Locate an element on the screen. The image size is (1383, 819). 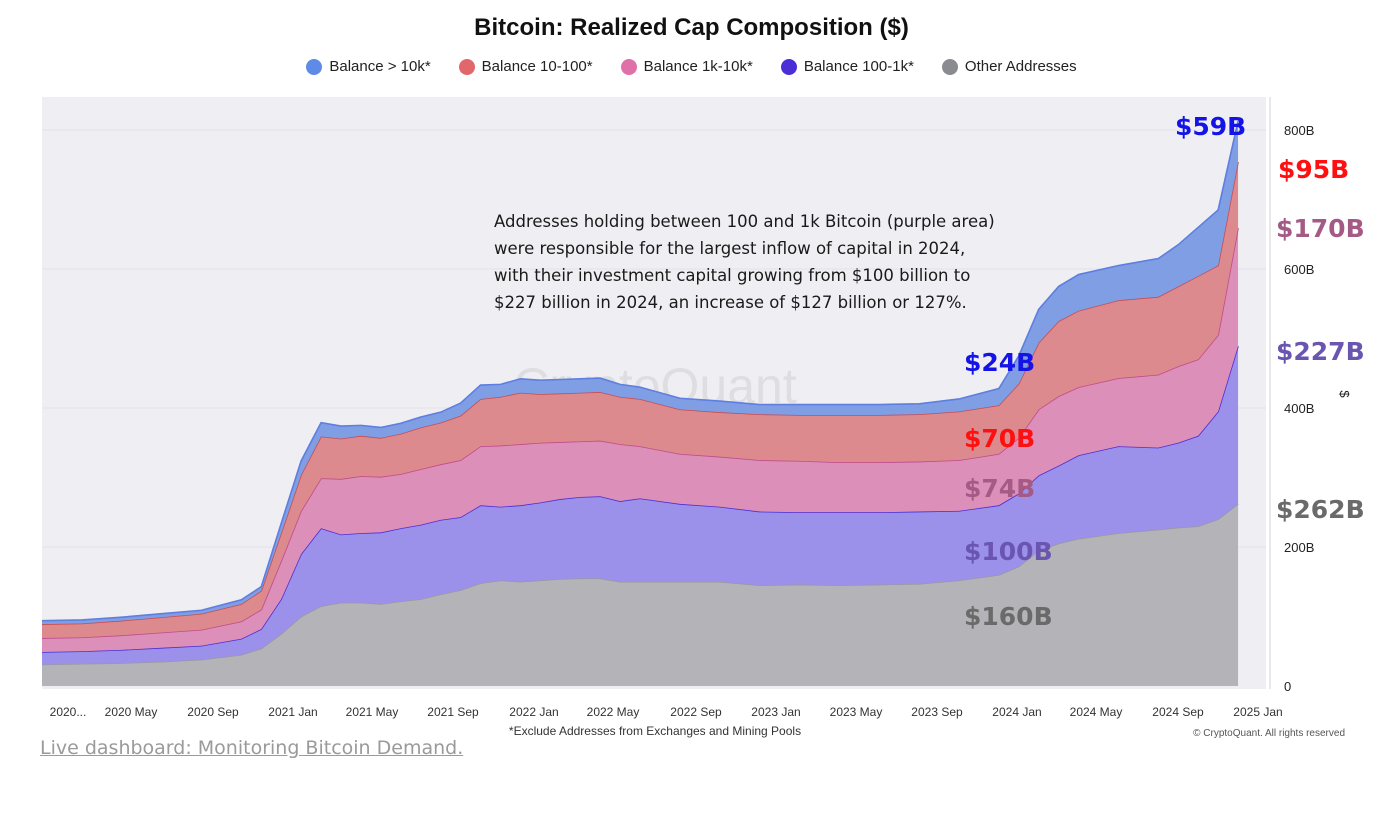
legend-item-other-addresses: Other Addresses is located at coordinates (1009, 66).